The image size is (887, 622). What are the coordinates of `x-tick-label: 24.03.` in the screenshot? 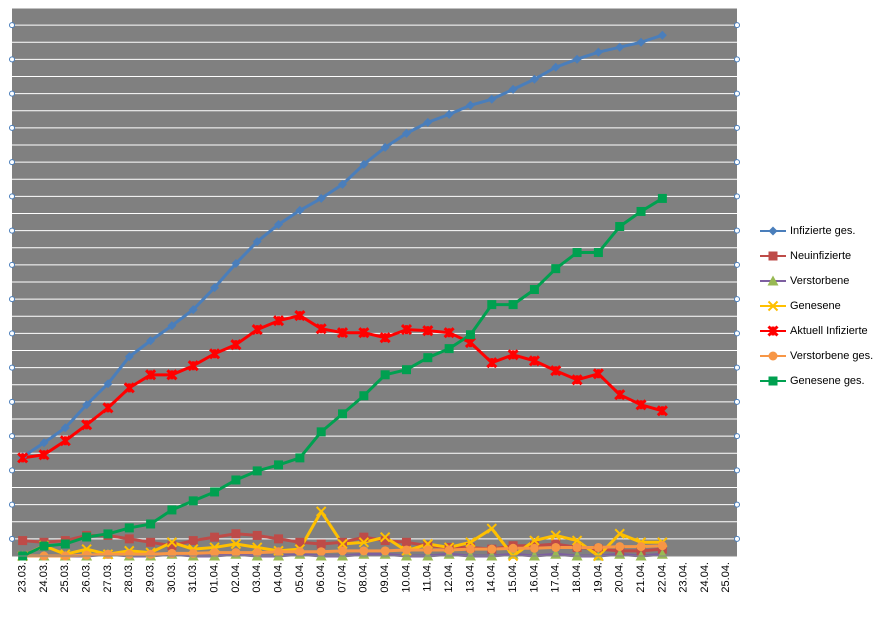 It's located at (44, 577).